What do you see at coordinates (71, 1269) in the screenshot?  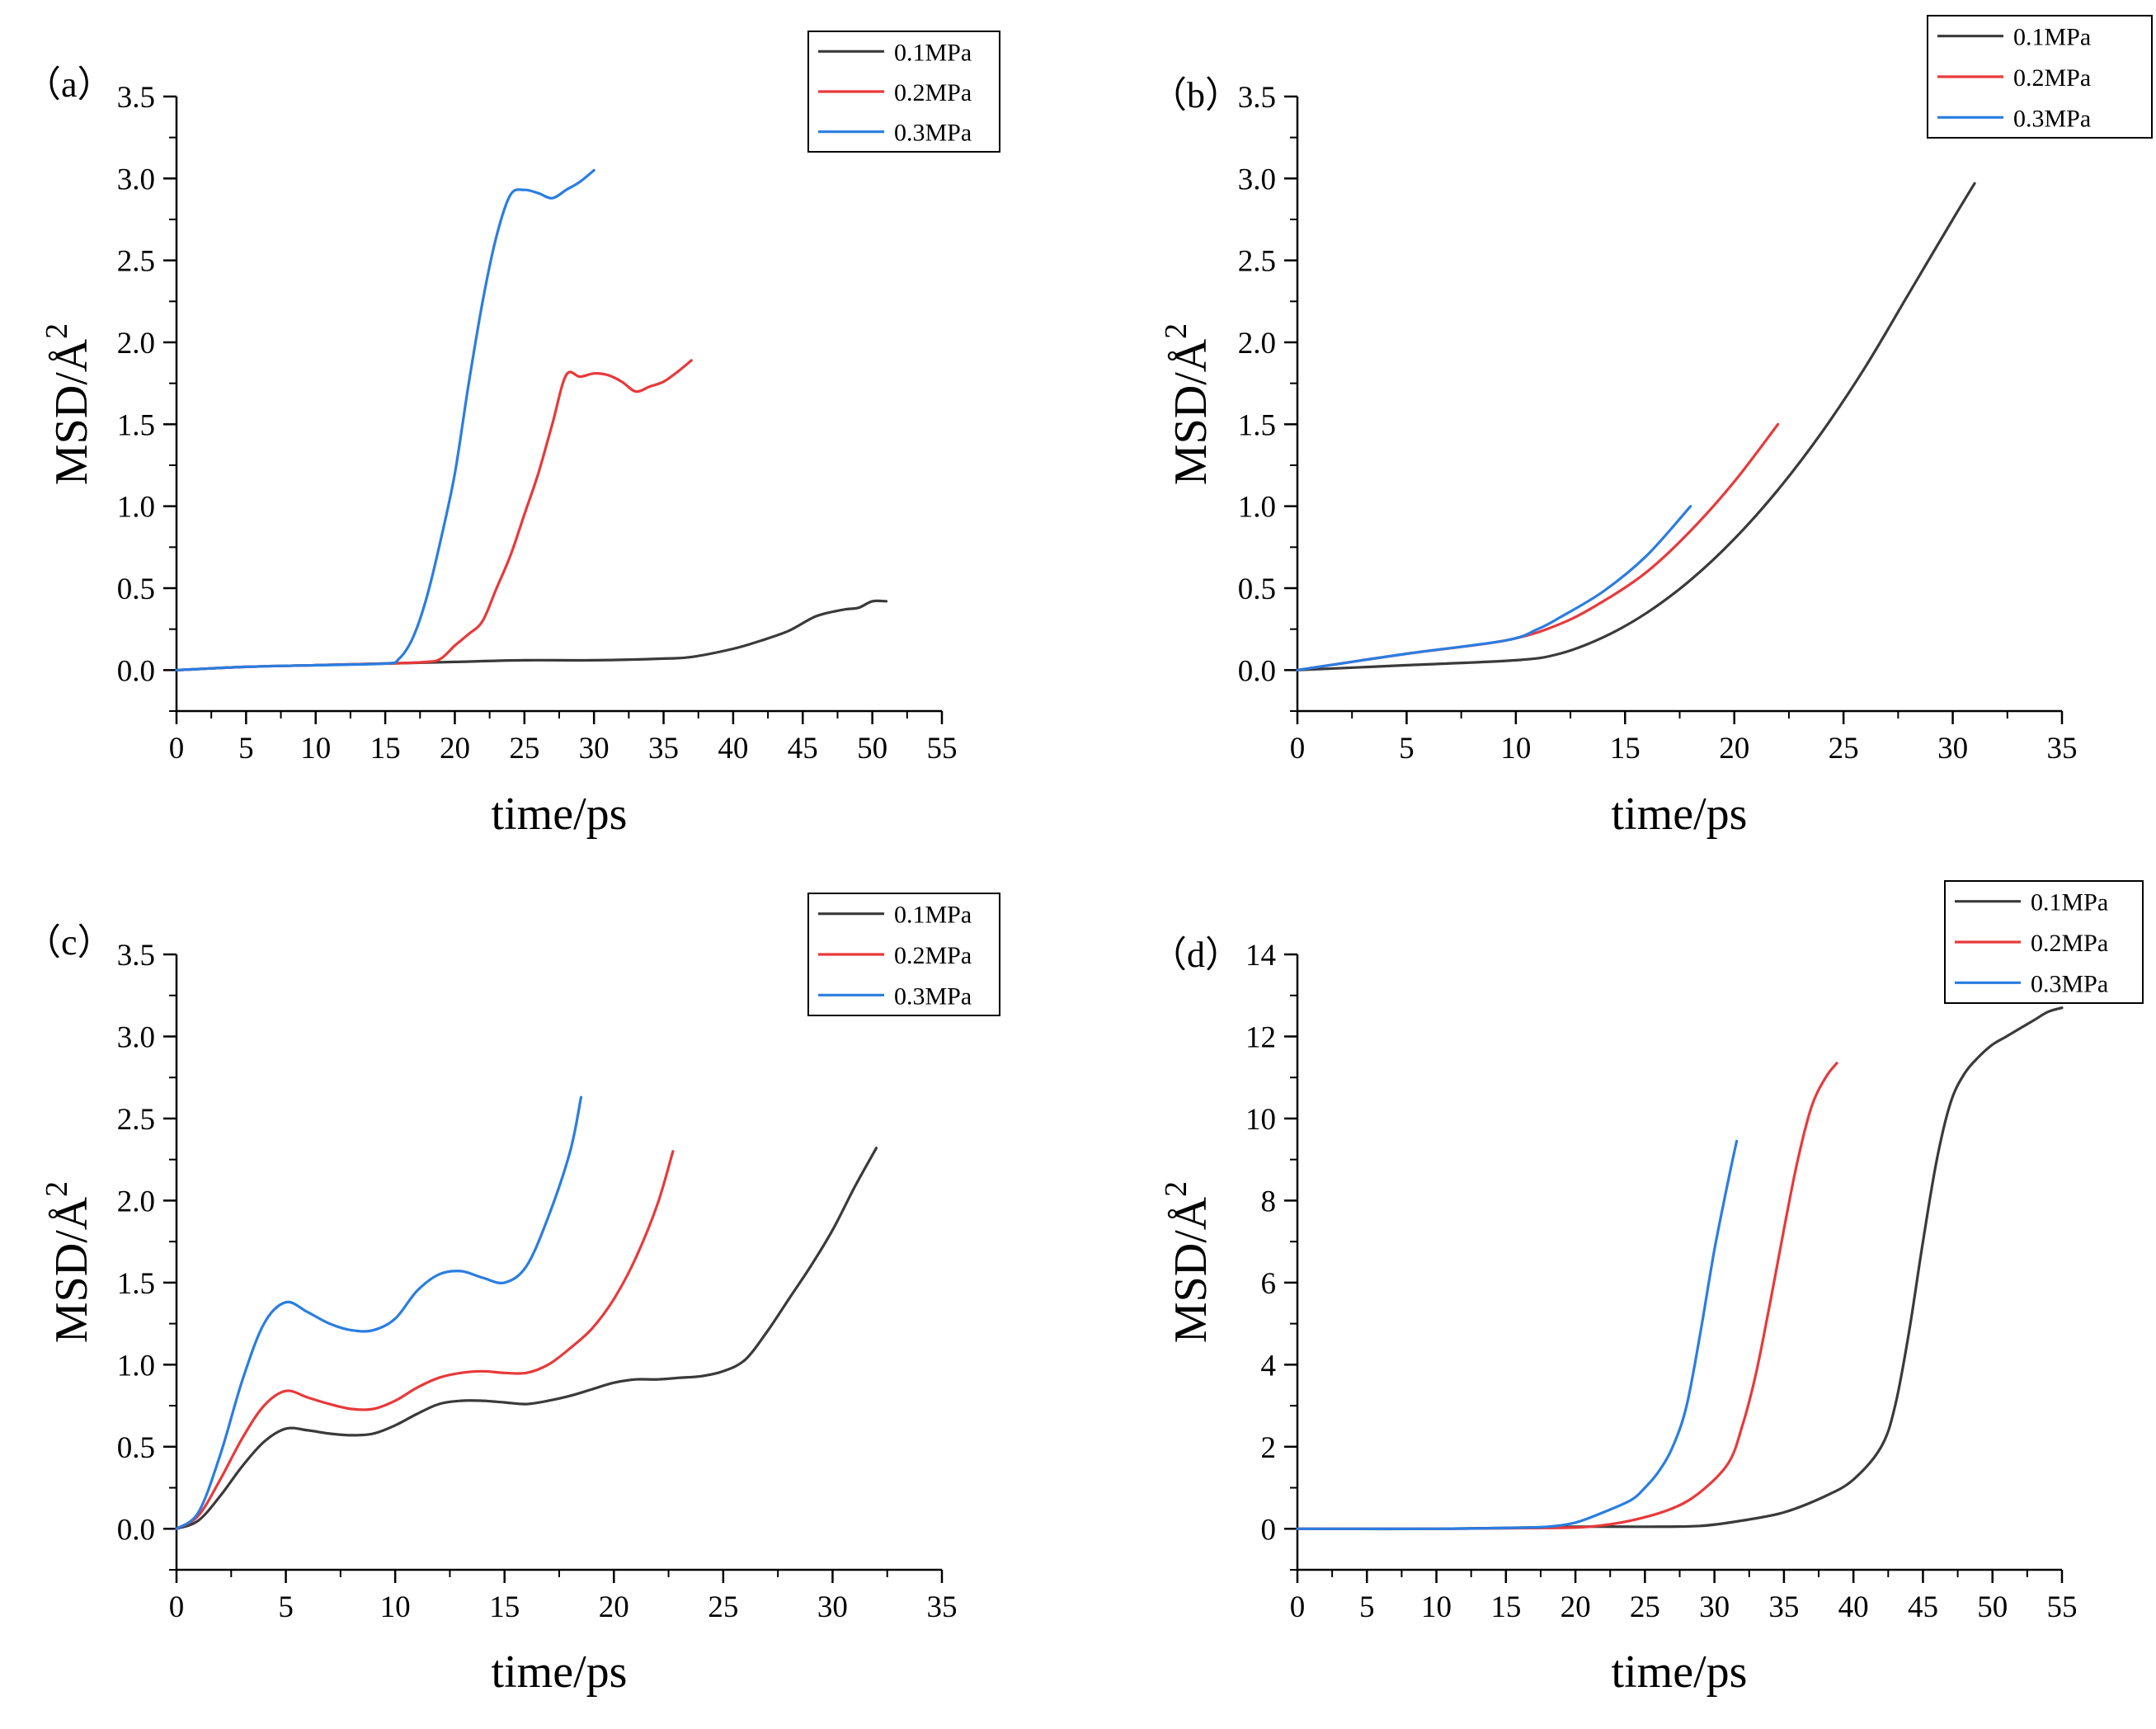 I see `y-axis-title-text: MSD/Å` at bounding box center [71, 1269].